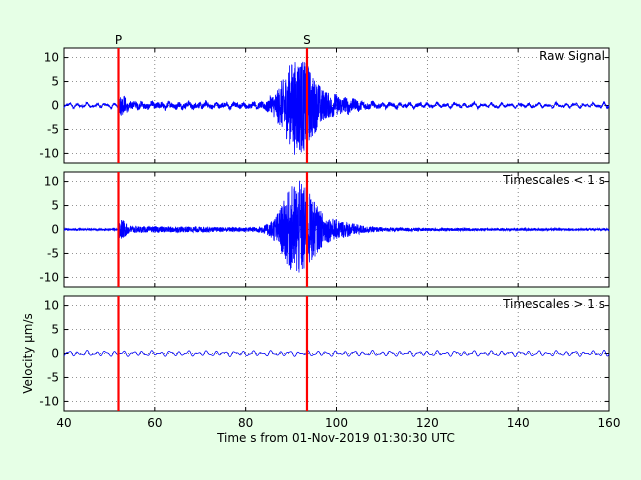 The width and height of the screenshot is (641, 480). What do you see at coordinates (553, 304) in the screenshot?
I see `panel-label: Timescales > 1 s` at bounding box center [553, 304].